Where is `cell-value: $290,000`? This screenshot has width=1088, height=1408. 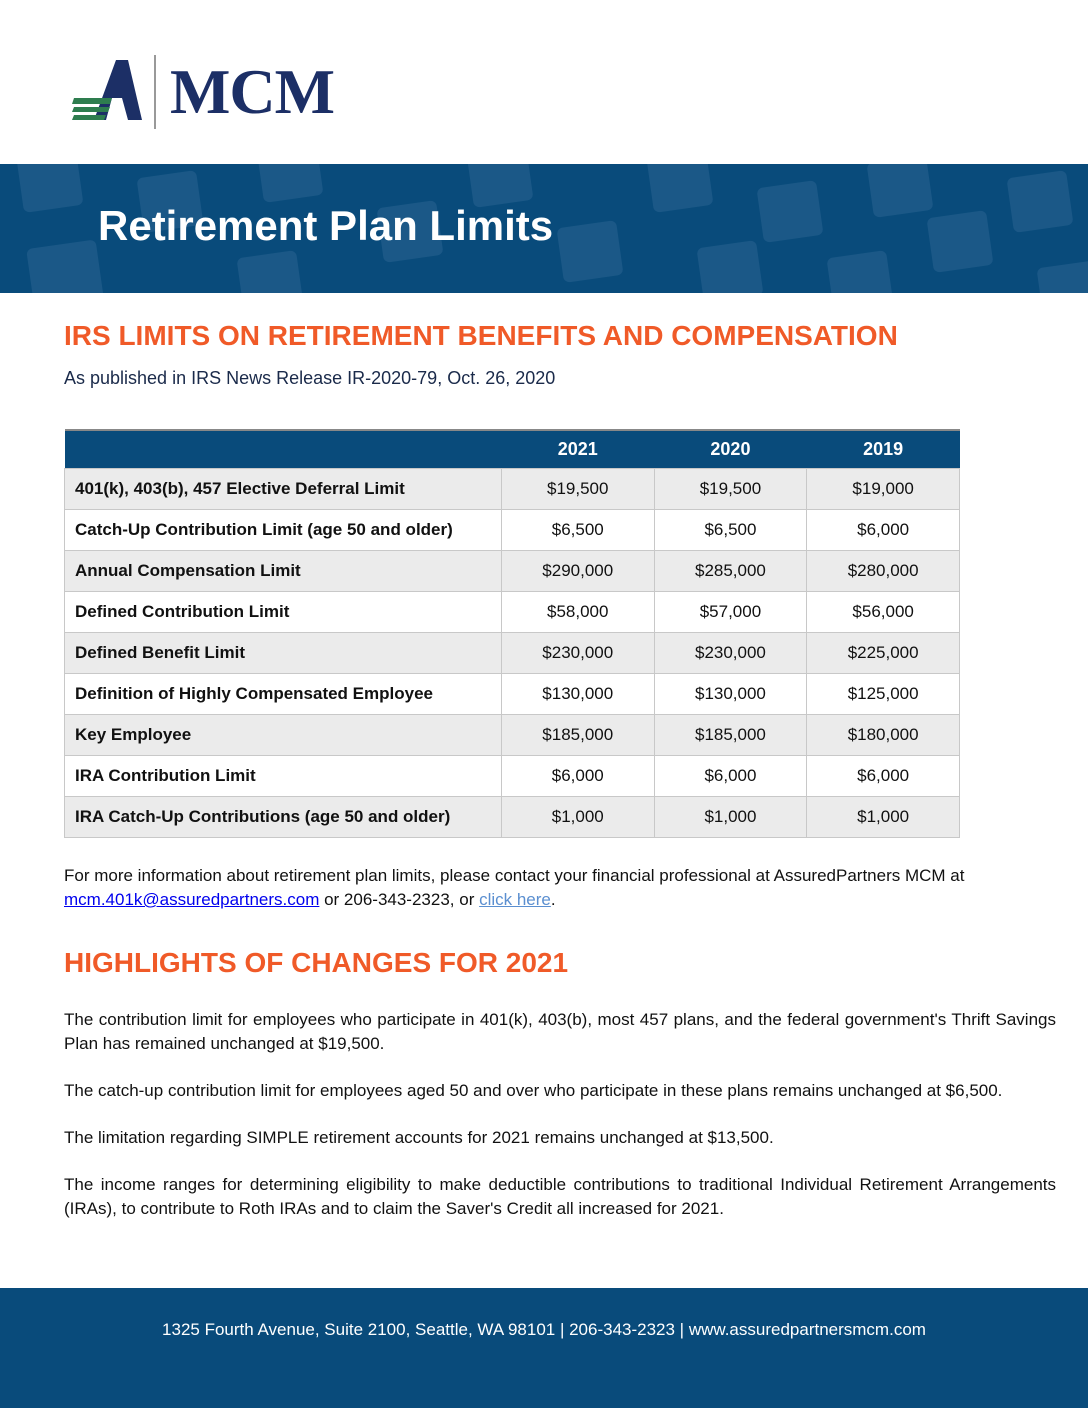 cell-value: $290,000 is located at coordinates (577, 571).